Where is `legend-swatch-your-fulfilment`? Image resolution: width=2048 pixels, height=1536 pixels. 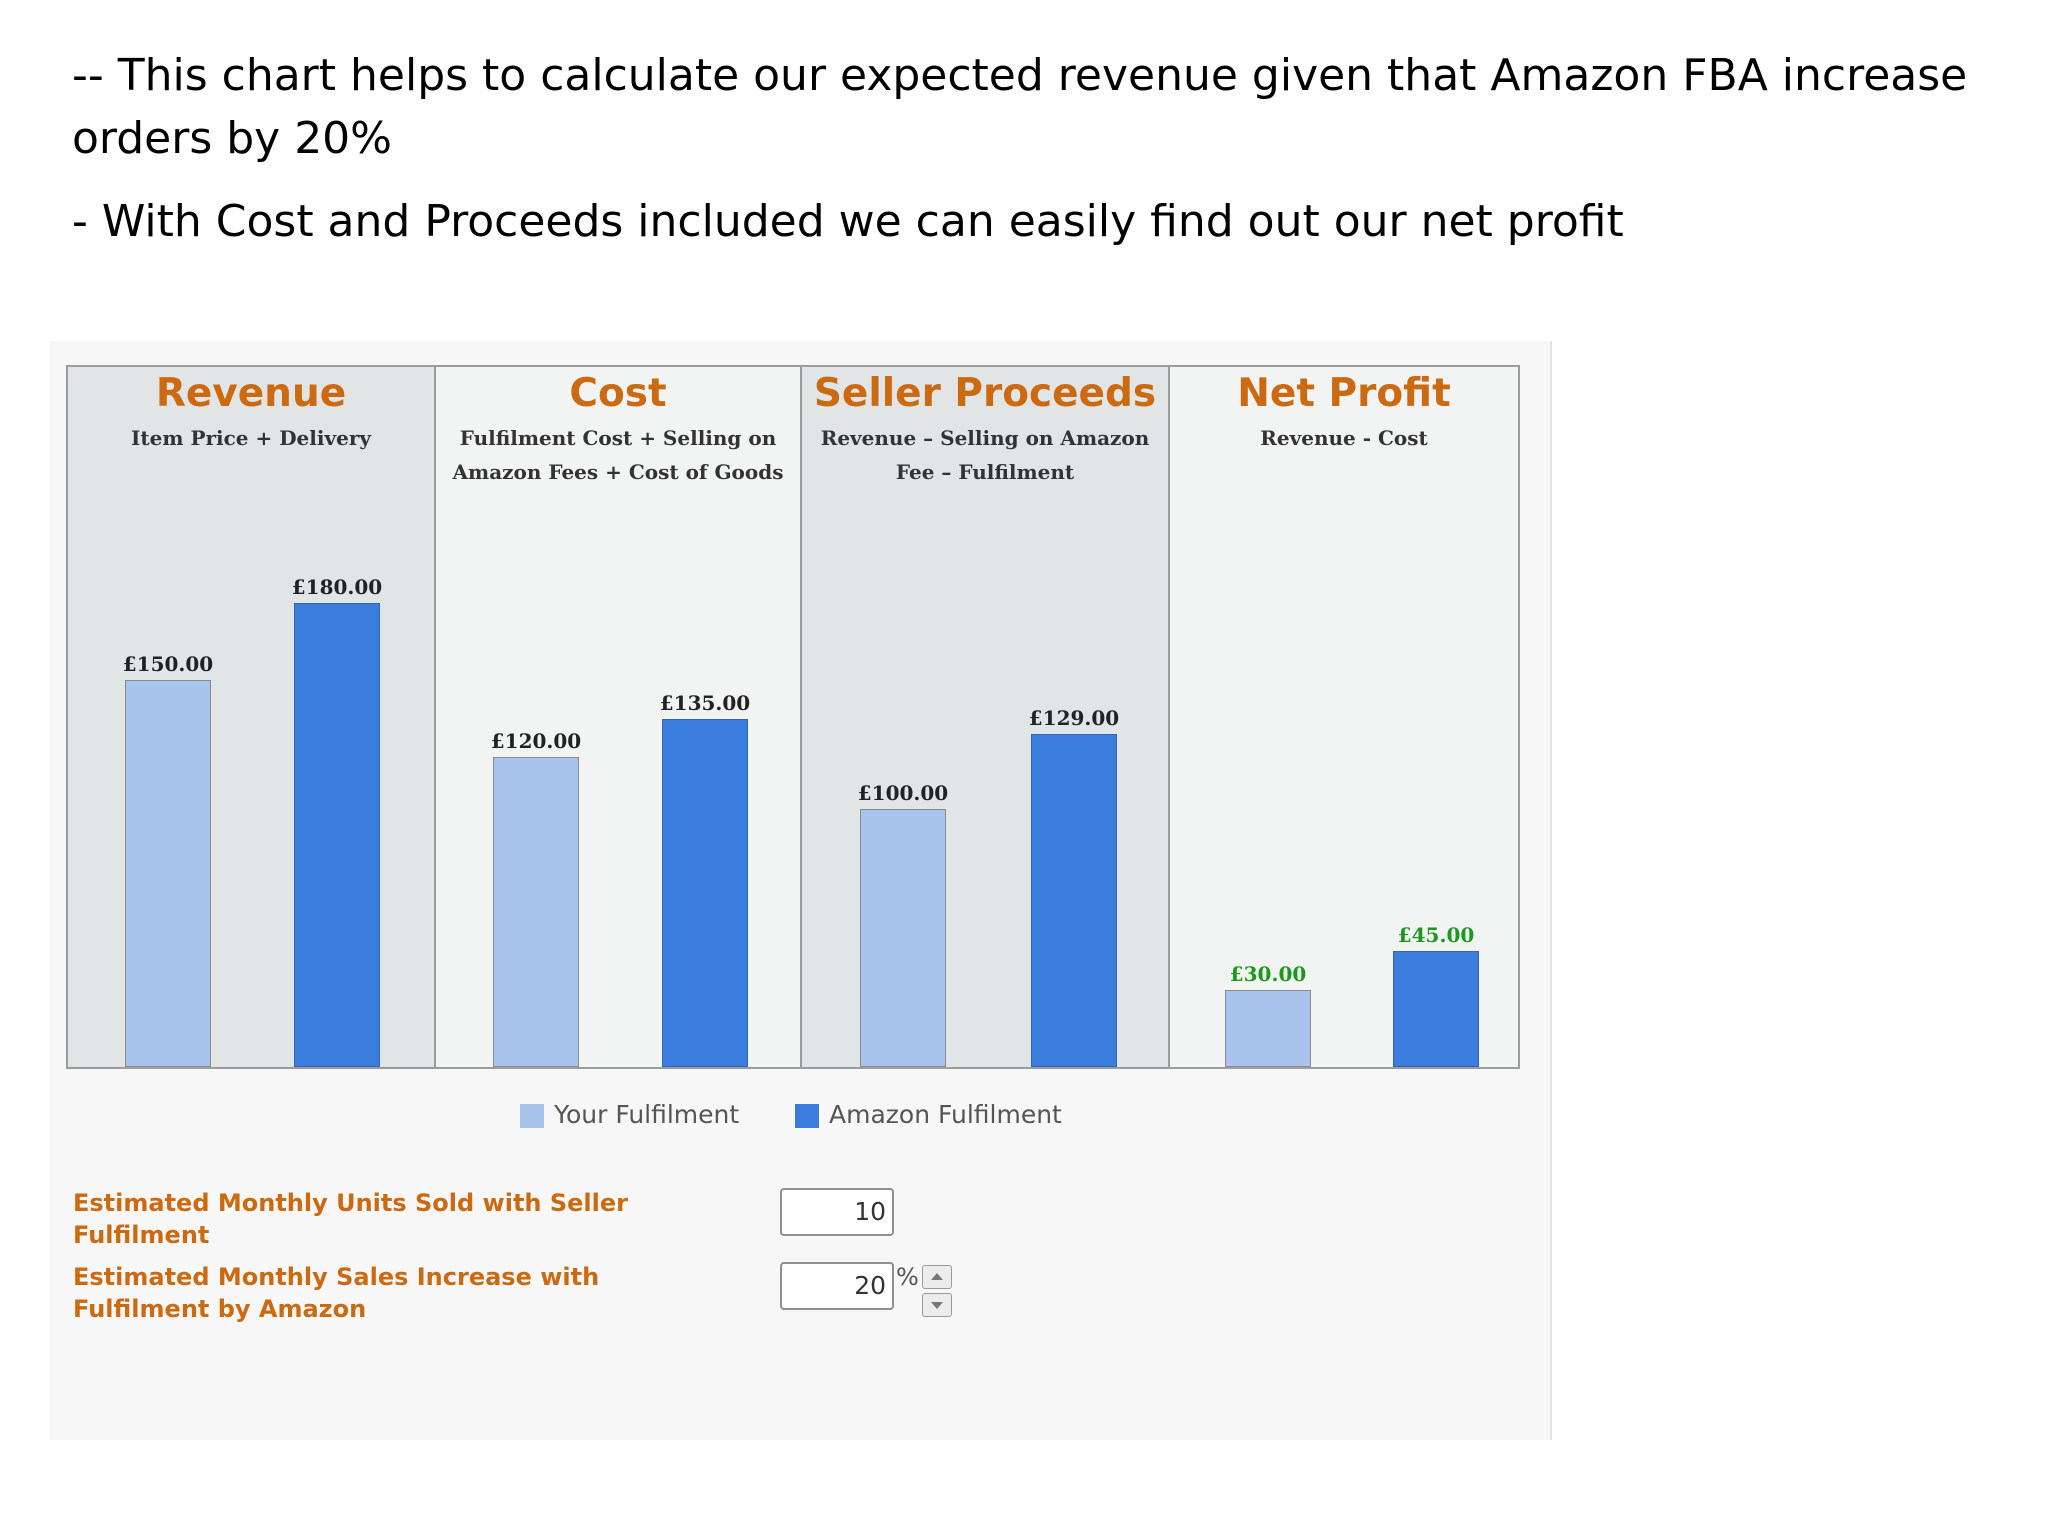
legend-swatch-your-fulfilment is located at coordinates (532, 1116).